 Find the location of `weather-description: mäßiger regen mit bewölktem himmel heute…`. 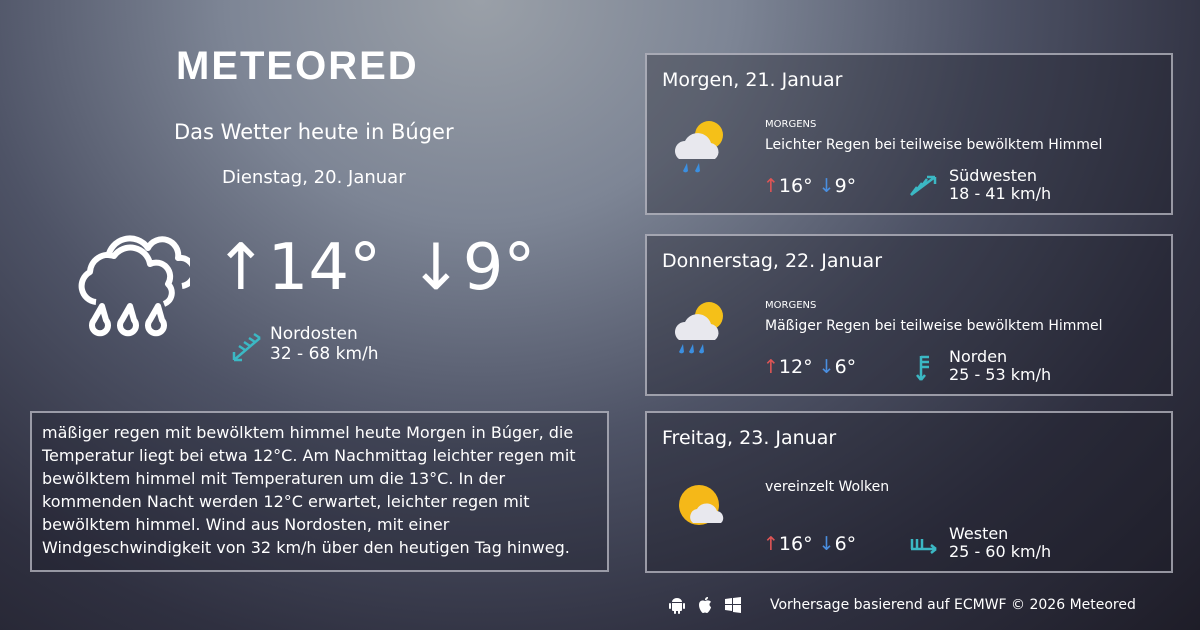

weather-description: mäßiger regen mit bewölktem himmel heute… is located at coordinates (319, 491).